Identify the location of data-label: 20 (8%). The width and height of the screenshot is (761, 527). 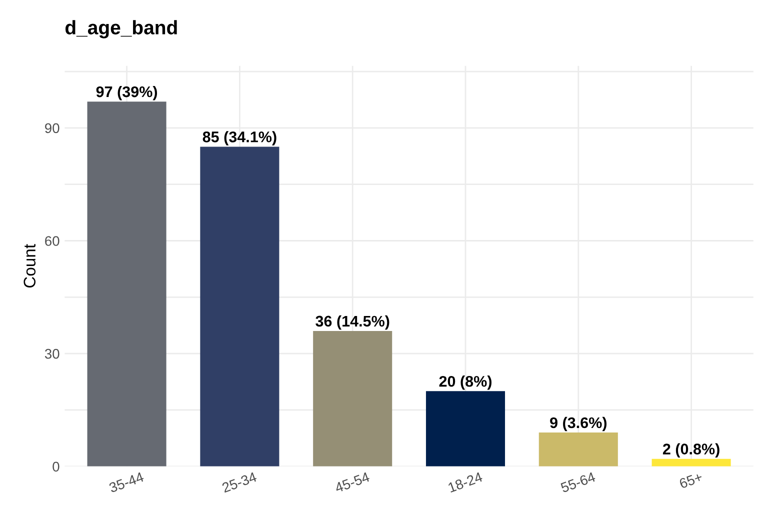
(465, 383).